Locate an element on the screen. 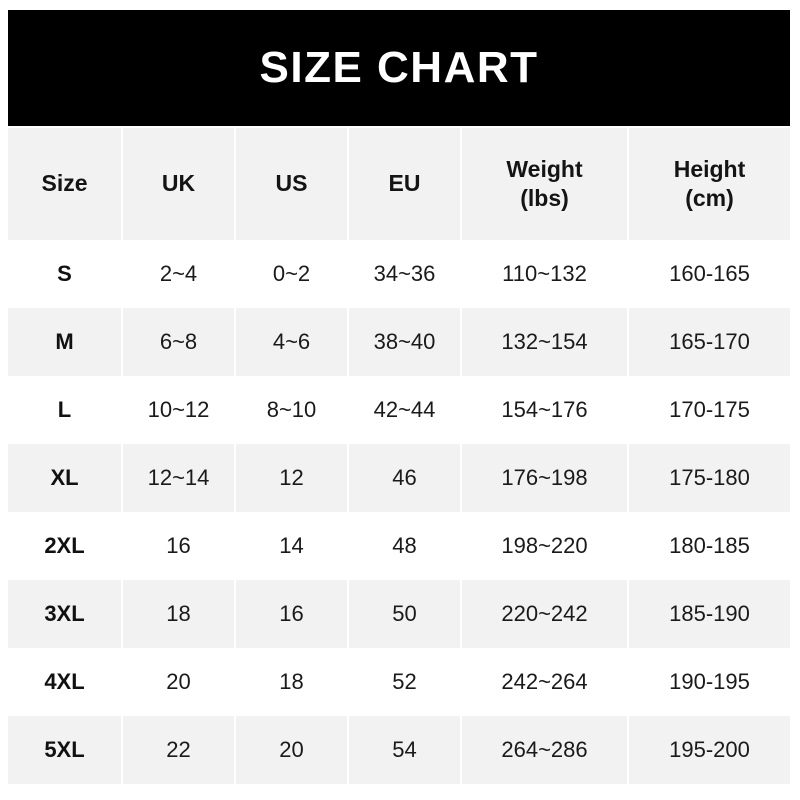  cell-uk: 22 is located at coordinates (179, 750).